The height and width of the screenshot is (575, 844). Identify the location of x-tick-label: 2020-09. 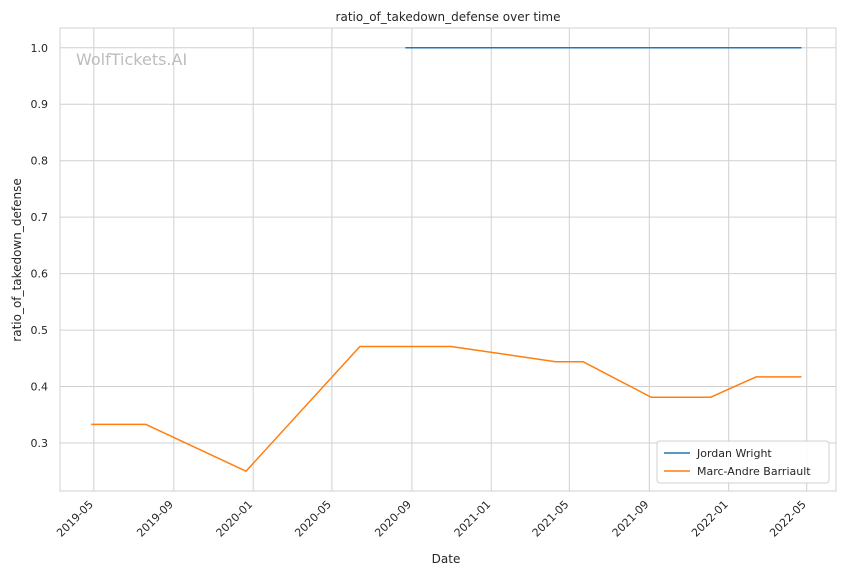
(393, 519).